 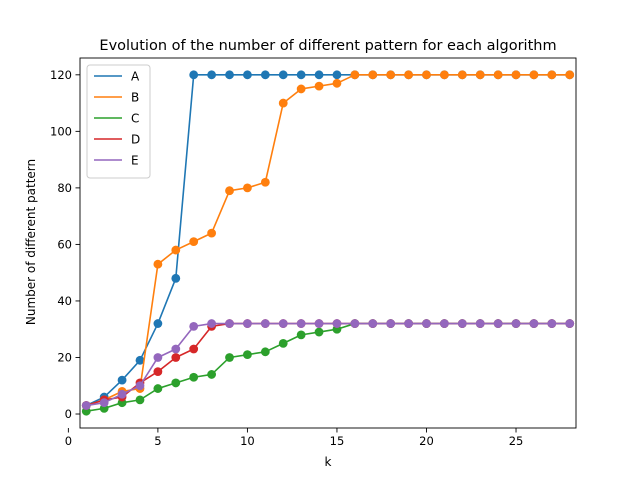 What do you see at coordinates (135, 77) in the screenshot?
I see `legend-label-A: A` at bounding box center [135, 77].